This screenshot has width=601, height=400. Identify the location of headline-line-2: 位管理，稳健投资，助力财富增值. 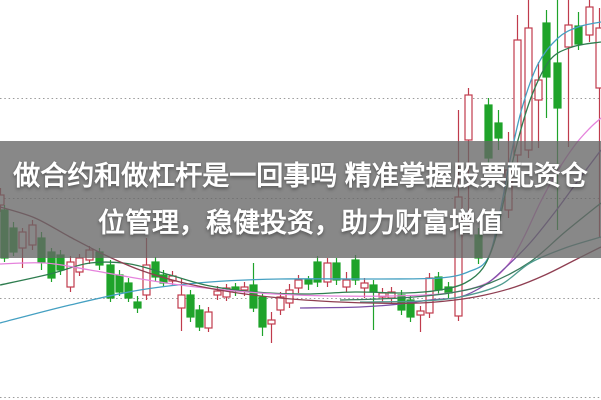
(300, 222).